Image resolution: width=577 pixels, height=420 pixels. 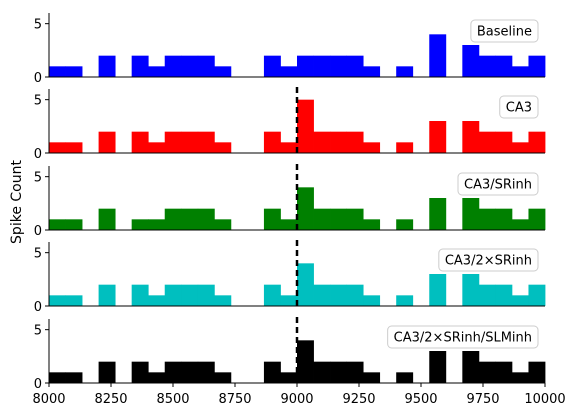 What do you see at coordinates (420, 399) in the screenshot?
I see `x-tick-label: 9500` at bounding box center [420, 399].